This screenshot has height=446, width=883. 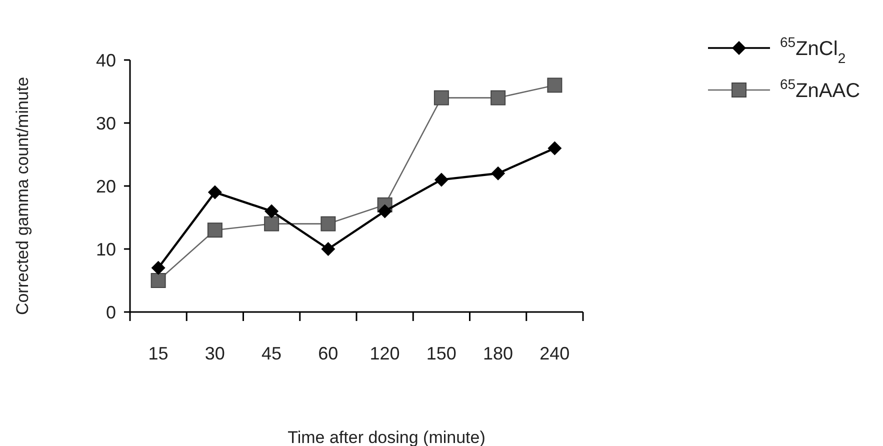 What do you see at coordinates (820, 89) in the screenshot?
I see `legend-label: $^{65}$ZnAAC` at bounding box center [820, 89].